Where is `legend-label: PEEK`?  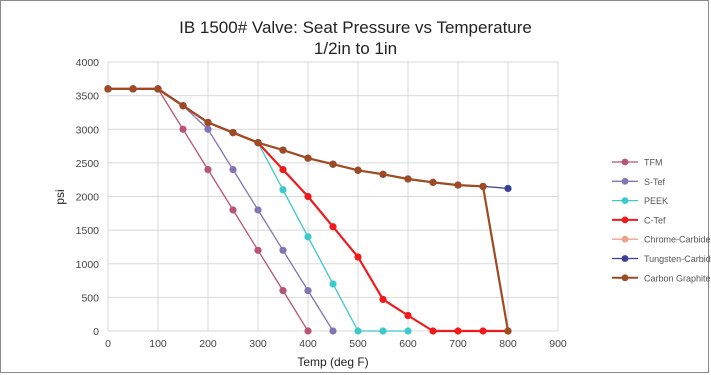
legend-label: PEEK is located at coordinates (656, 201).